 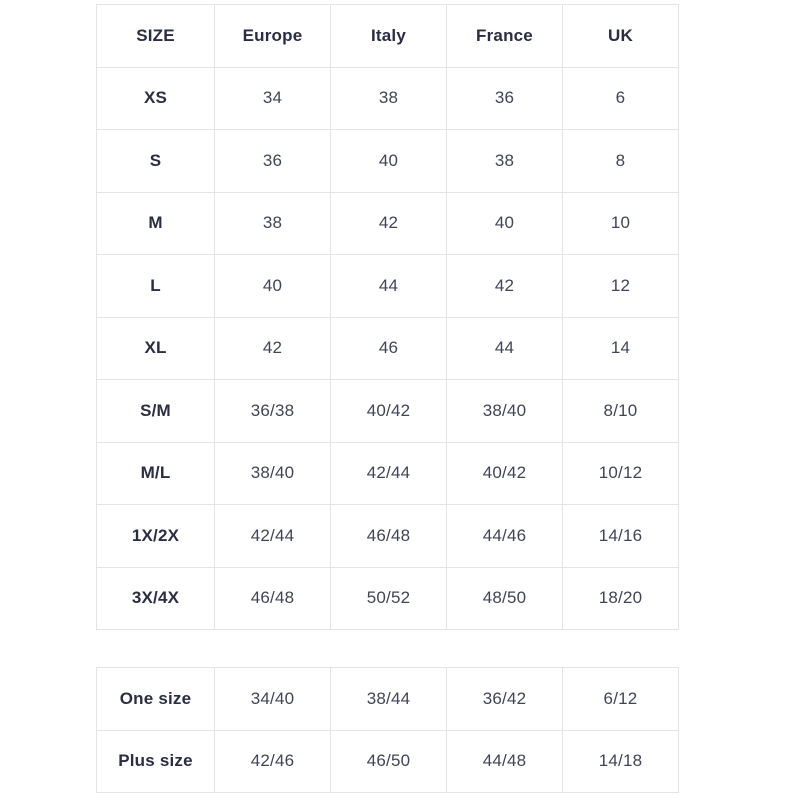 What do you see at coordinates (504, 98) in the screenshot?
I see `france-value: 36` at bounding box center [504, 98].